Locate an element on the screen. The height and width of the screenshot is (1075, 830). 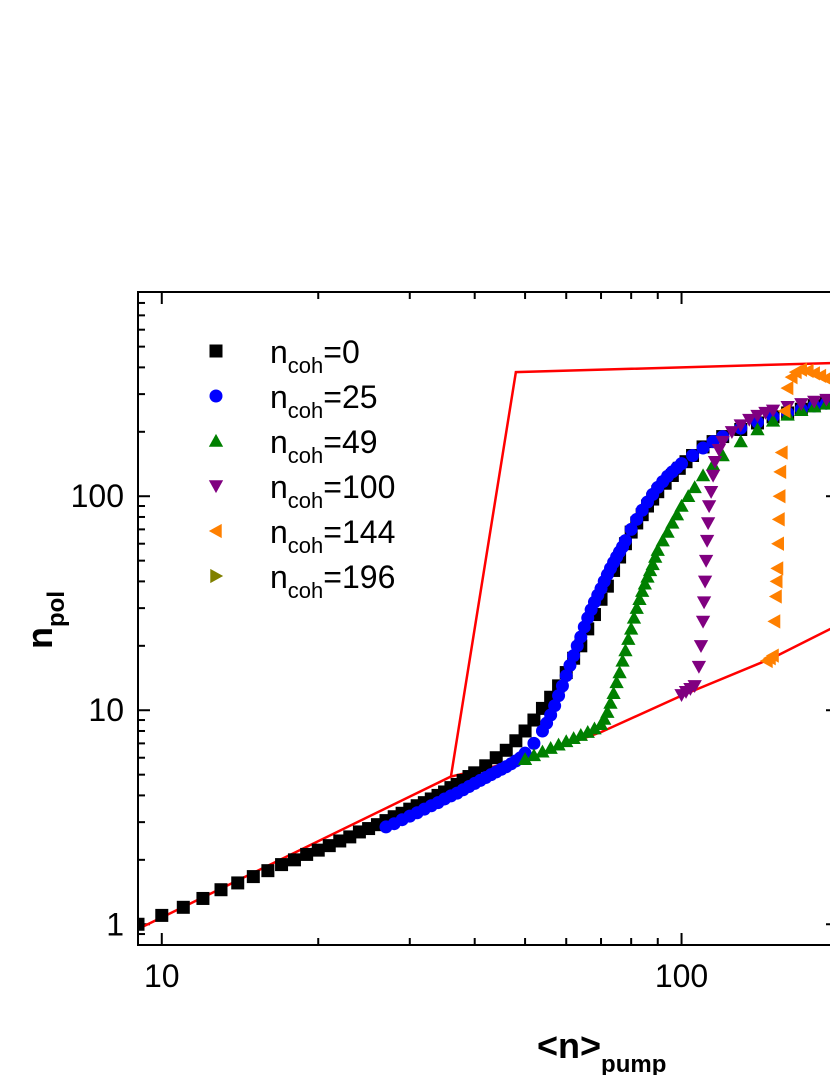
legend-label-value: =144 is located at coordinates (359, 532).